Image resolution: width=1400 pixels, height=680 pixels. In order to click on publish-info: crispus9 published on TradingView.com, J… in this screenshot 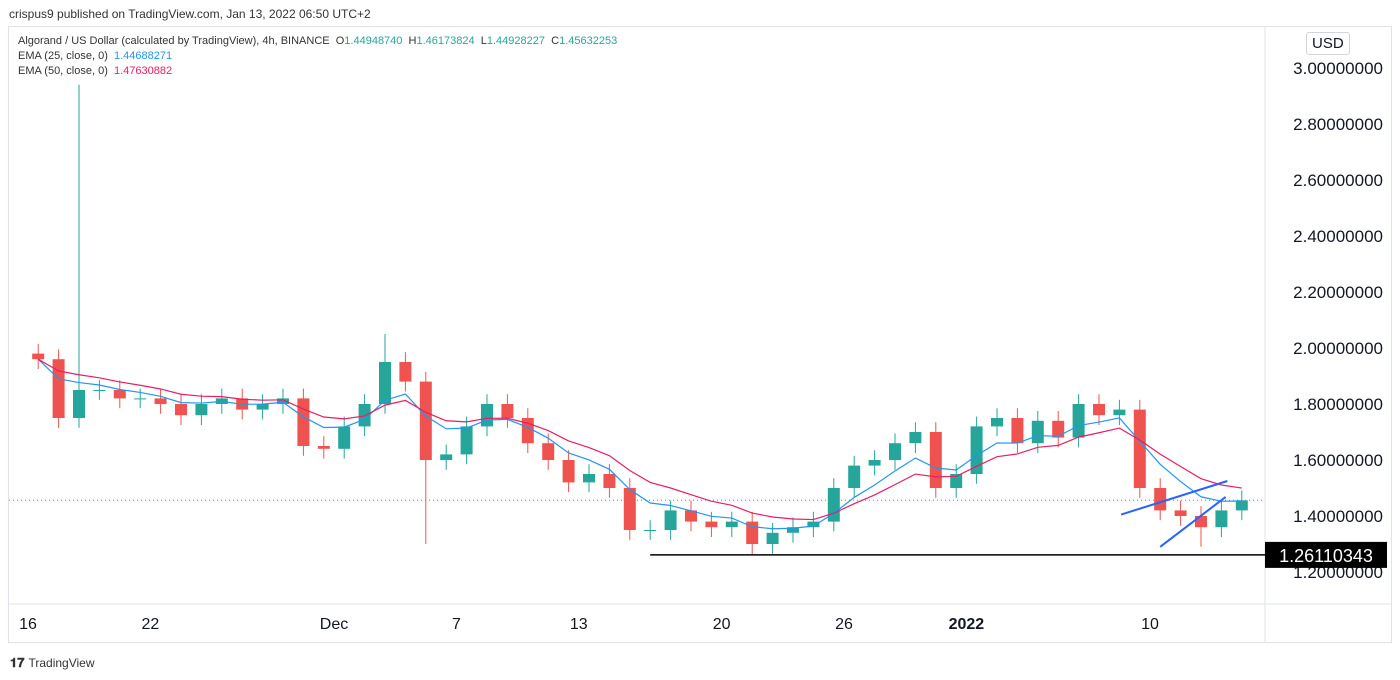, I will do `click(190, 14)`.